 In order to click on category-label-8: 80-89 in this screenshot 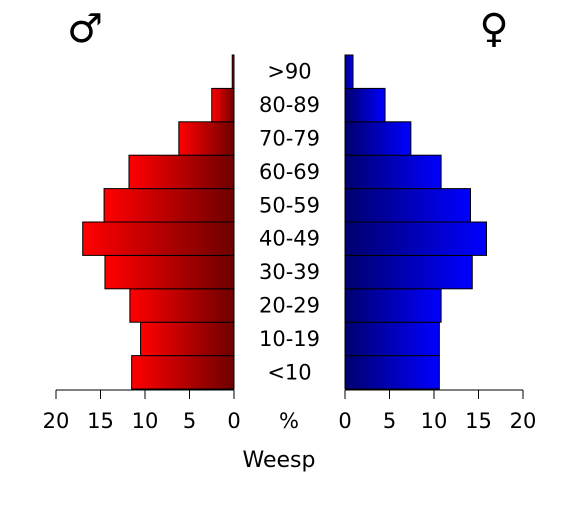, I will do `click(289, 105)`.